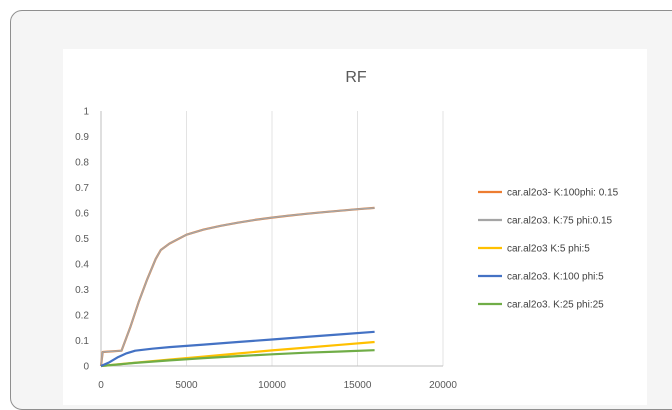 The height and width of the screenshot is (410, 672). What do you see at coordinates (560, 221) in the screenshot?
I see `legend-label: car.al2o3. K:75 phi:0.15` at bounding box center [560, 221].